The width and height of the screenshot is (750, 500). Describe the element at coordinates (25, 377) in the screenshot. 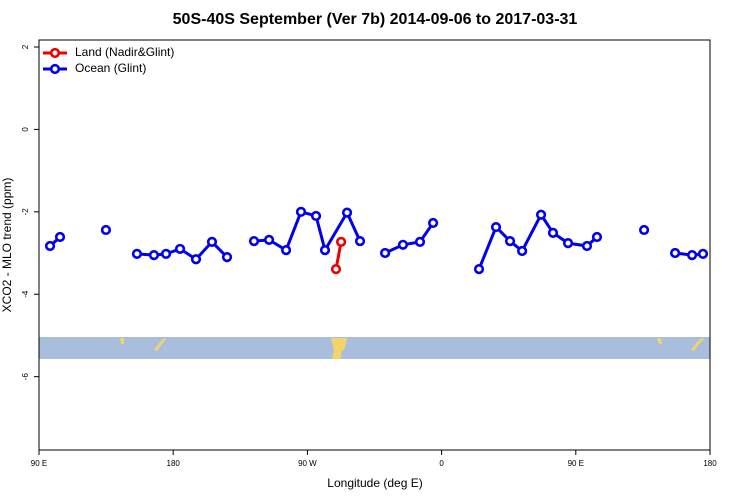

I see `y-tick-label: -6` at that location.